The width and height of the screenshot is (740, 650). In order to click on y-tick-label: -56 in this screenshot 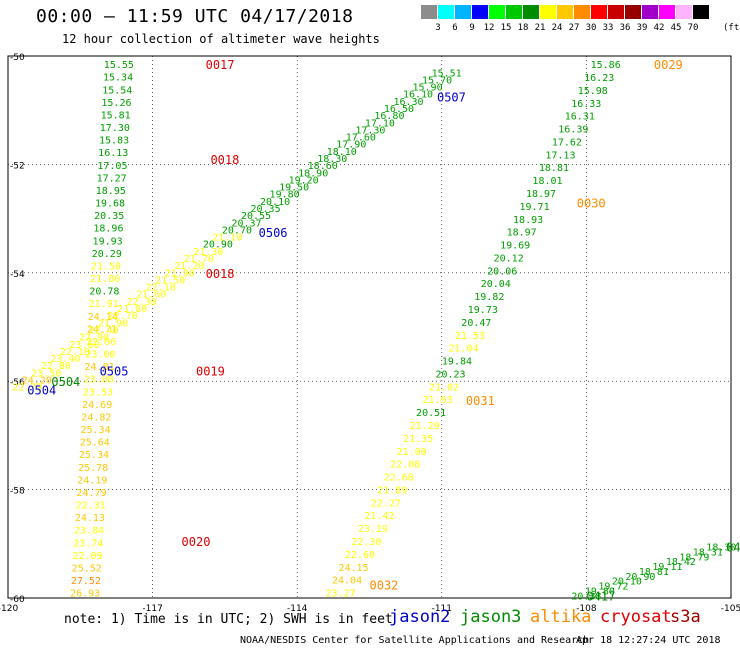, I will do `click(17, 383)`.